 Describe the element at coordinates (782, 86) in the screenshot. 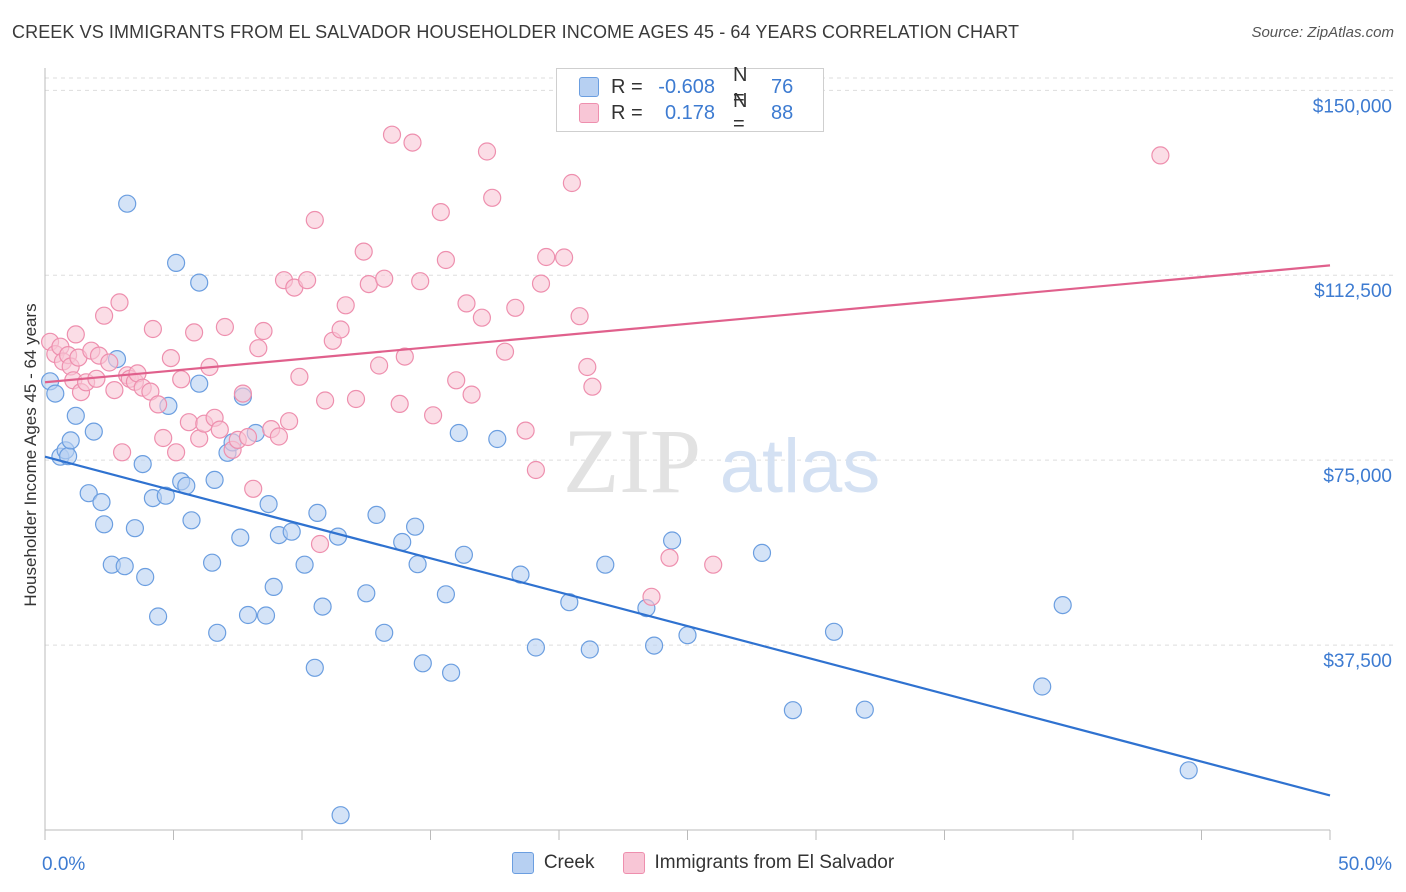

I see `legend-n-value: 76` at that location.